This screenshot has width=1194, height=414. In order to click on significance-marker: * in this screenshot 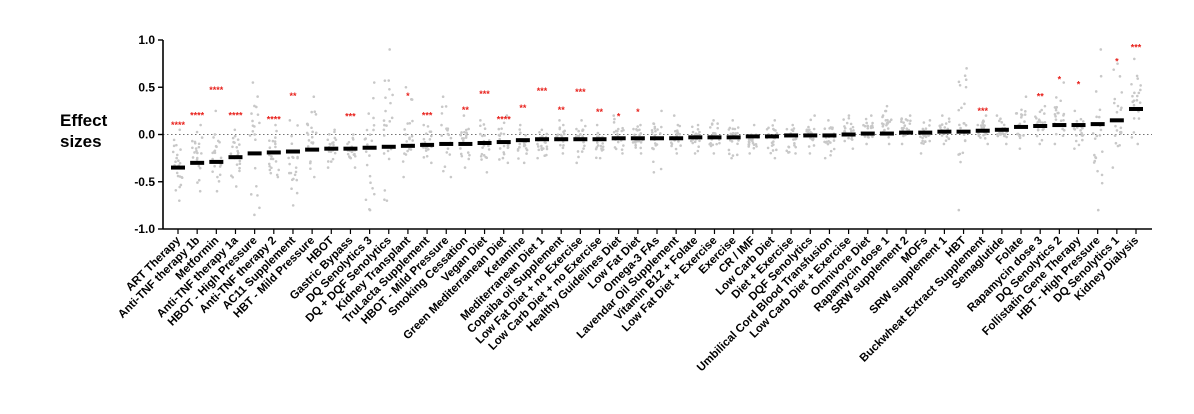, I will do `click(1079, 84)`.